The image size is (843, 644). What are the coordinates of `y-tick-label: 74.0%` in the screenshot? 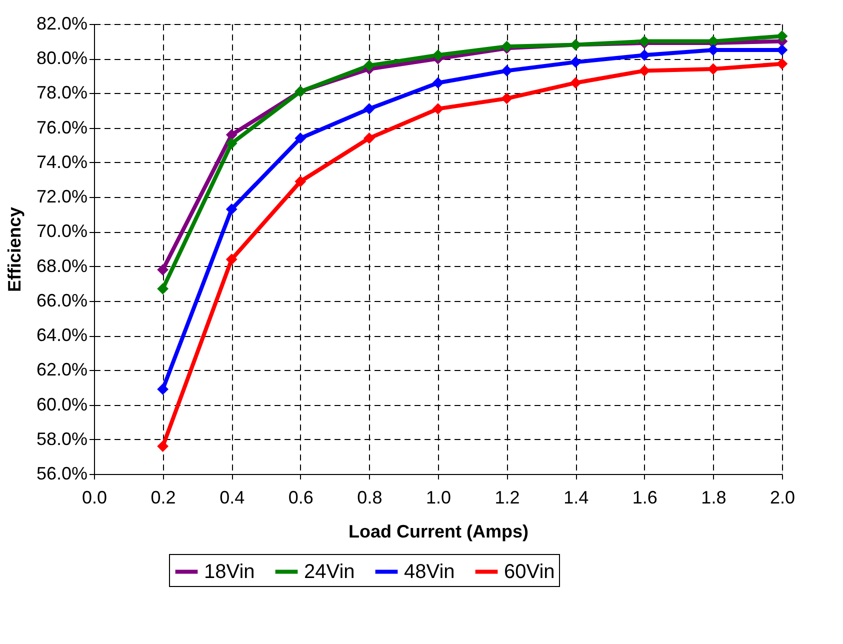 It's located at (62, 162).